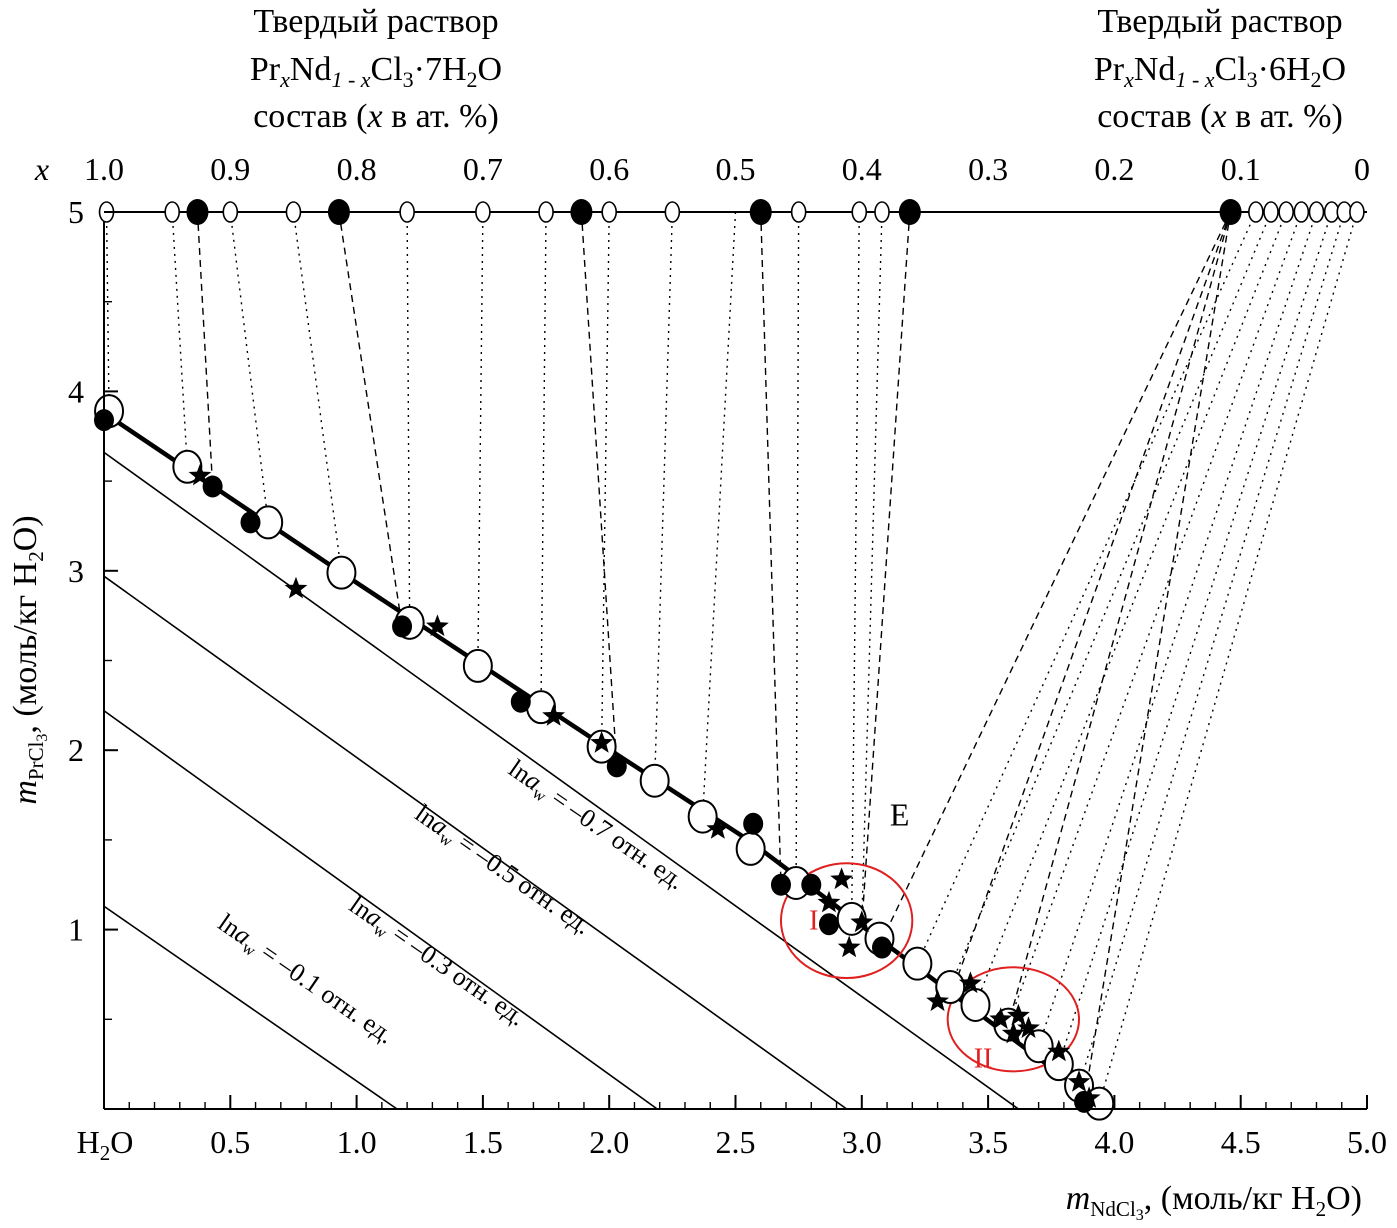  Describe the element at coordinates (615, 838) in the screenshot. I see `isoline-label-text: = –0.7 отн. ед.` at that location.